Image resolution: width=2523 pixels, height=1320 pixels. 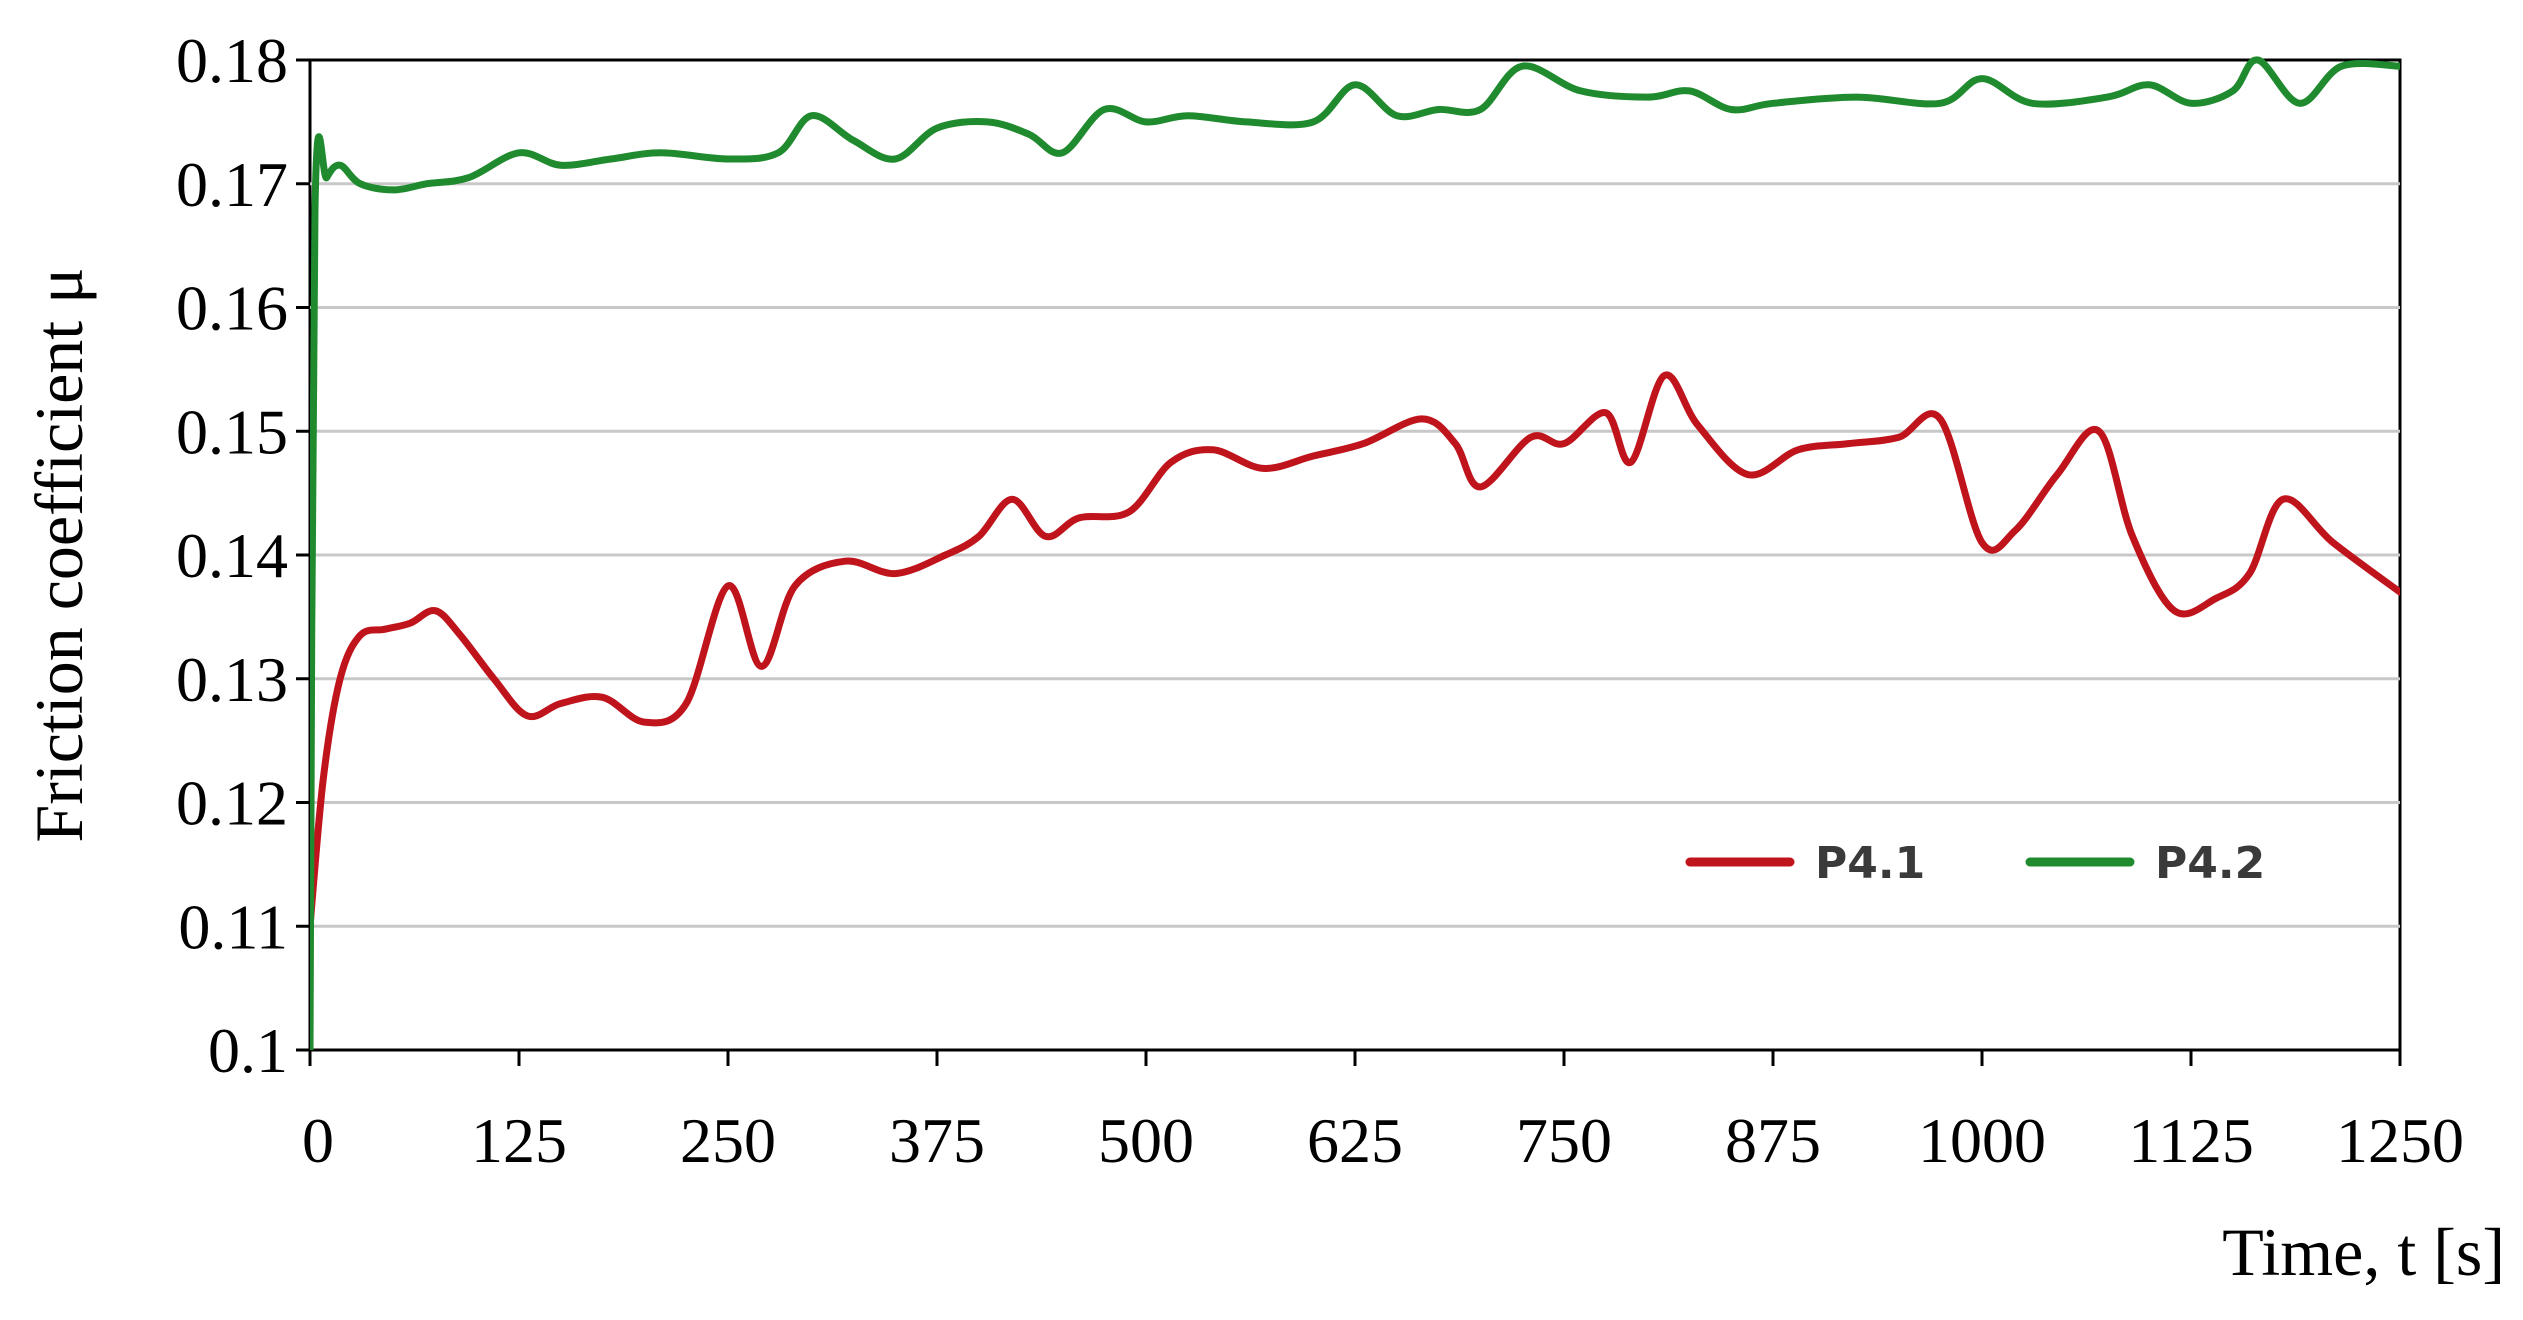 What do you see at coordinates (248, 1050) in the screenshot?
I see `y-tick-label: 0.1` at bounding box center [248, 1050].